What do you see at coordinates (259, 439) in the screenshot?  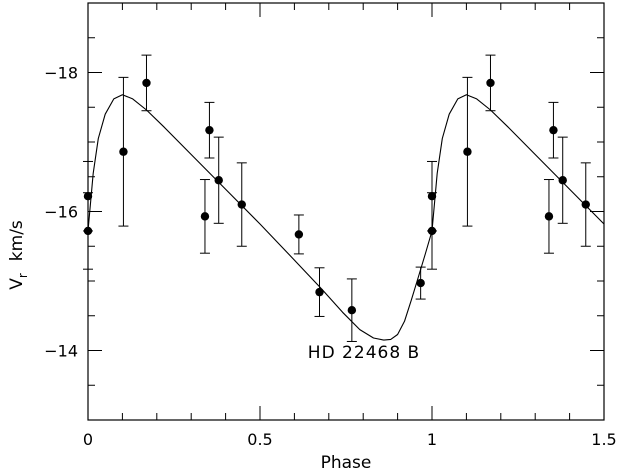 I see `x-tick-label: 0.5` at bounding box center [259, 439].